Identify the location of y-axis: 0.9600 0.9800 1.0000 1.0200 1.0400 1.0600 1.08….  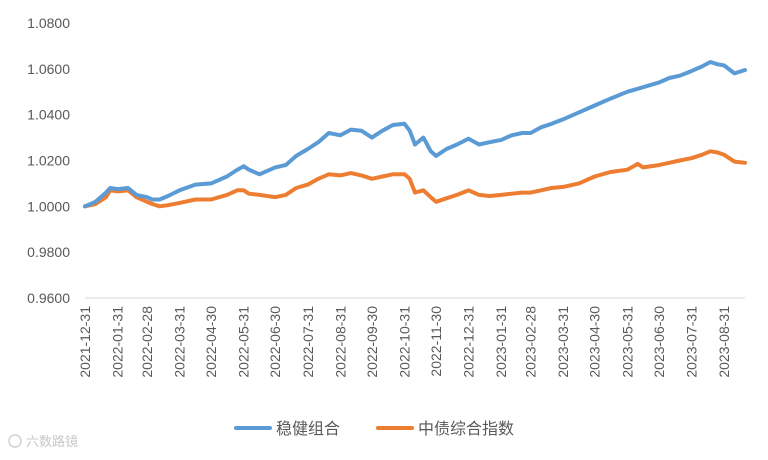
(48, 160).